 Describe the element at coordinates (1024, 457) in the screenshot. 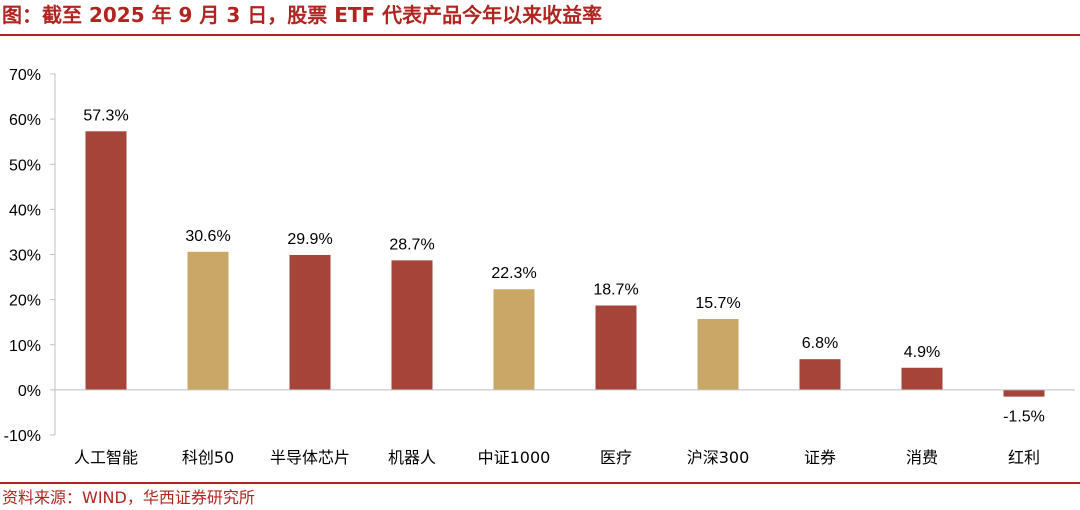

I see `category-label: 红利` at that location.